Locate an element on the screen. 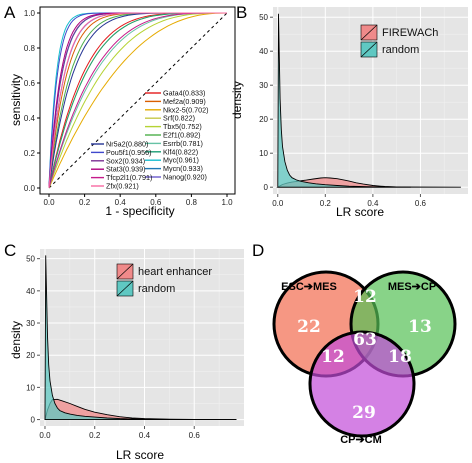 The width and height of the screenshot is (472, 463). venn-region-count: 22 is located at coordinates (309, 327).